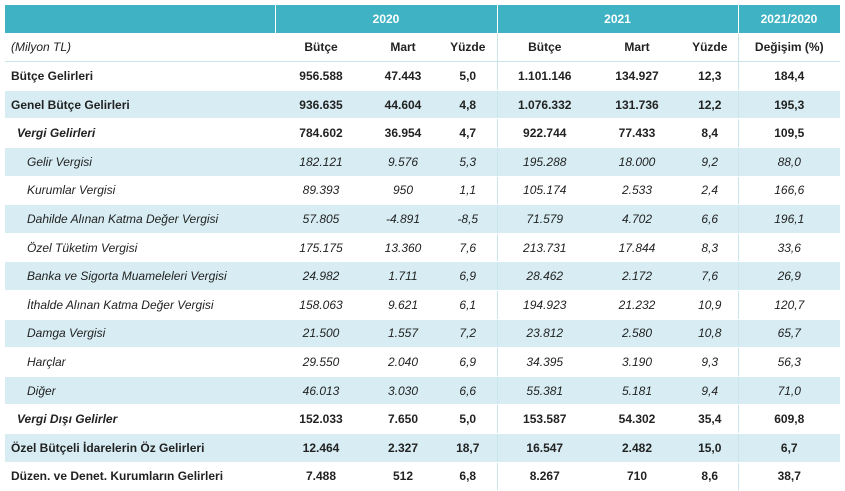 This screenshot has width=845, height=491. Describe the element at coordinates (637, 419) in the screenshot. I see `cell-march-2021: 54.302` at that location.